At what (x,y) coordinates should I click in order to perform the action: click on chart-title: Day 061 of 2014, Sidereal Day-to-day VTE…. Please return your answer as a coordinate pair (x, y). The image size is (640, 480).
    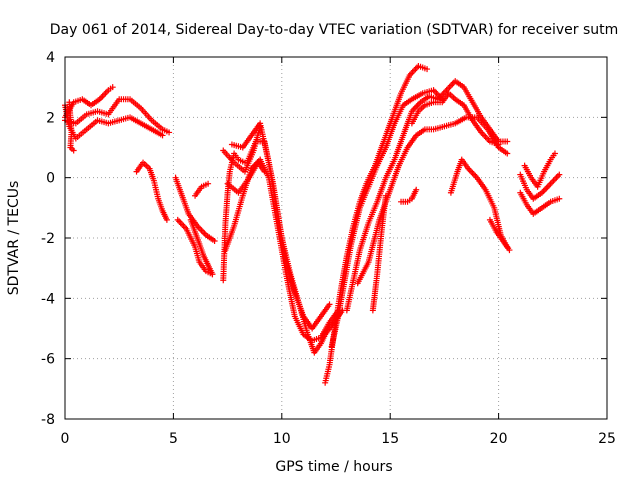
    Looking at the image, I should click on (334, 30).